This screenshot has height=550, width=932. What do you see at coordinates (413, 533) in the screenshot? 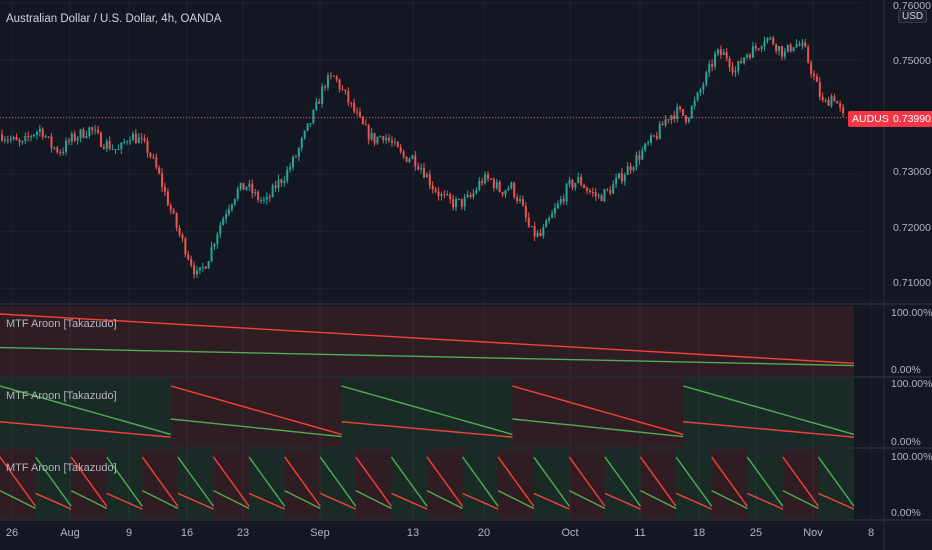
I see `time-label: 13` at bounding box center [413, 533].